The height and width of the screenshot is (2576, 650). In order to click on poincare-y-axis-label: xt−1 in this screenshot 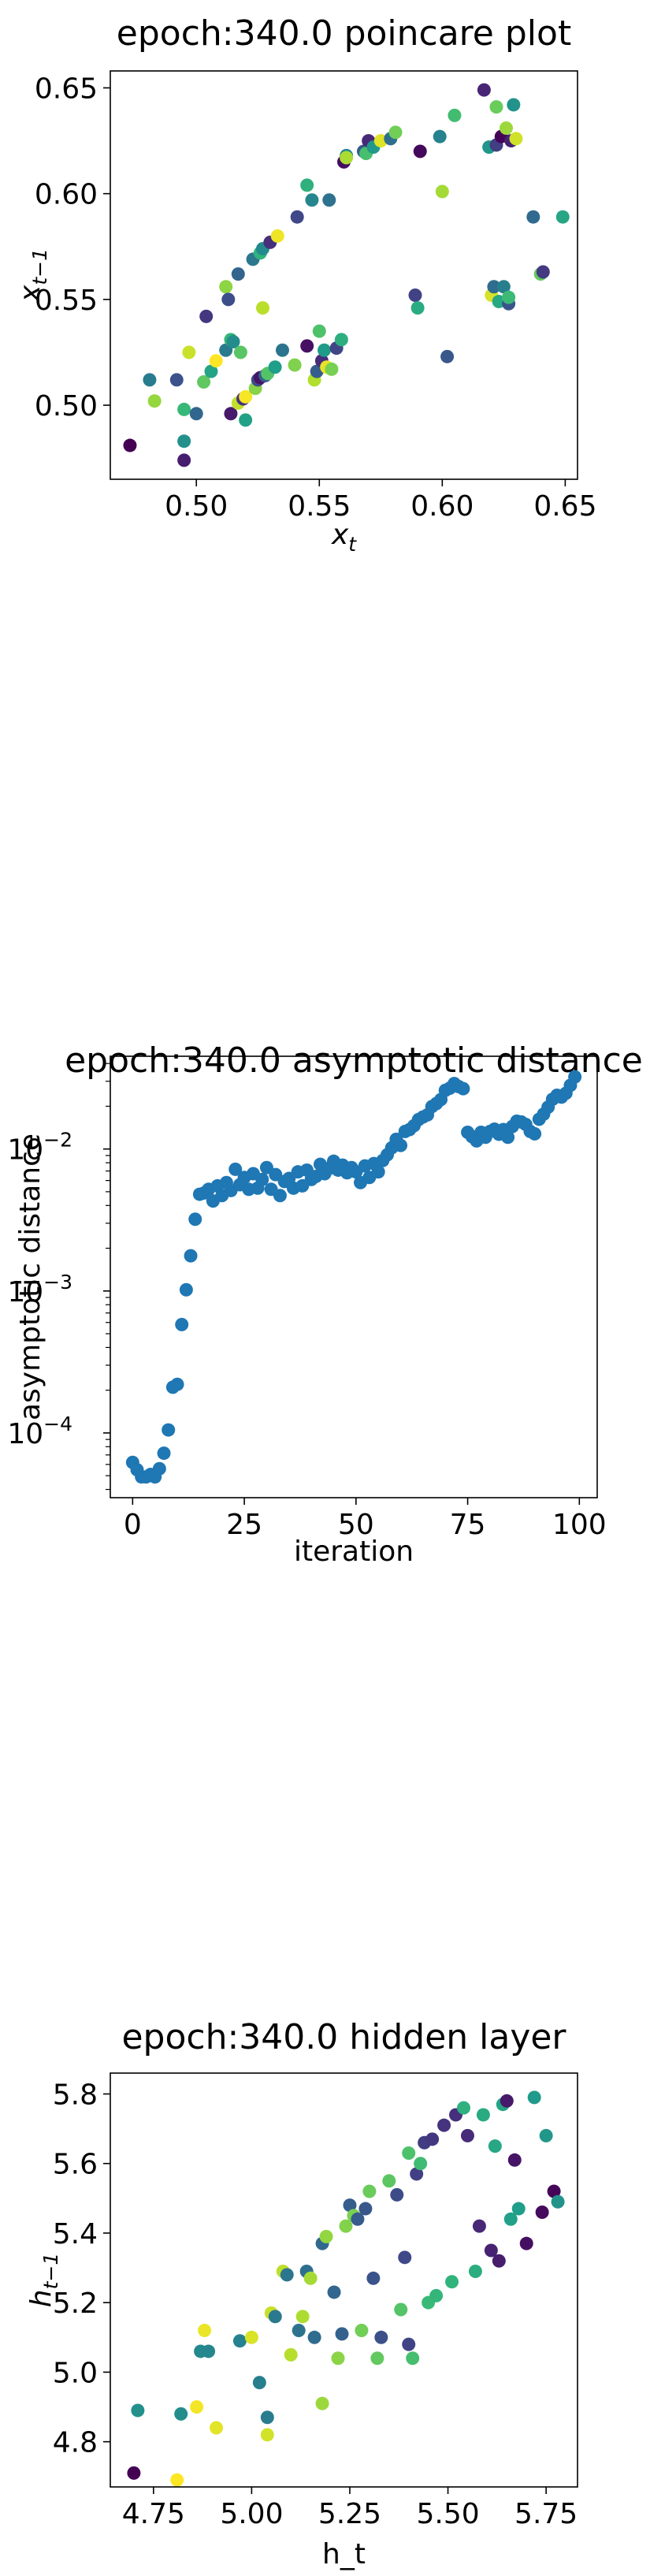, I will do `click(32, 275)`.